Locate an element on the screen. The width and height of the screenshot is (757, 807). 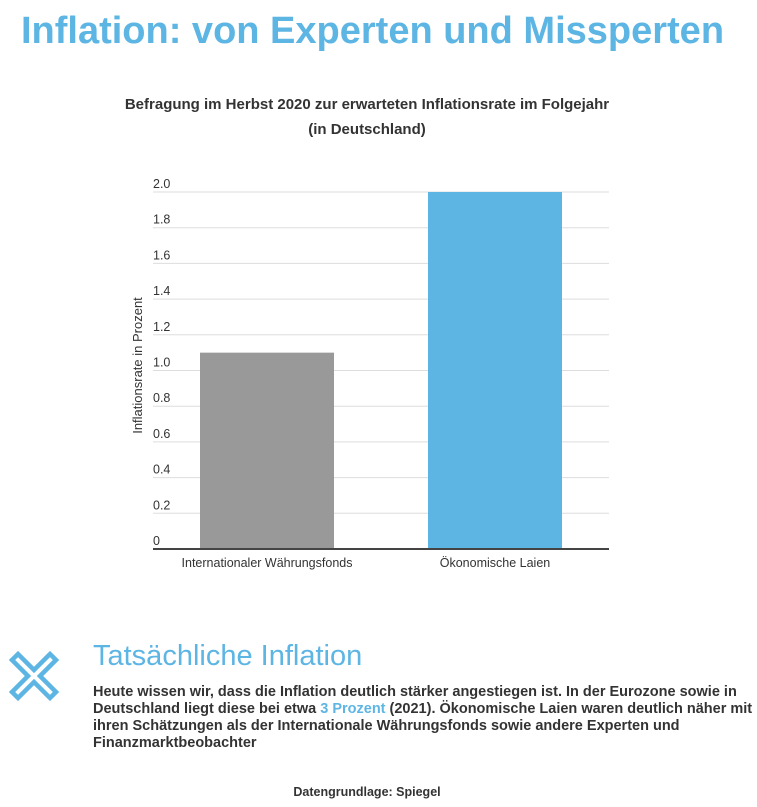
y-tick-label: 1.0 is located at coordinates (161, 363).